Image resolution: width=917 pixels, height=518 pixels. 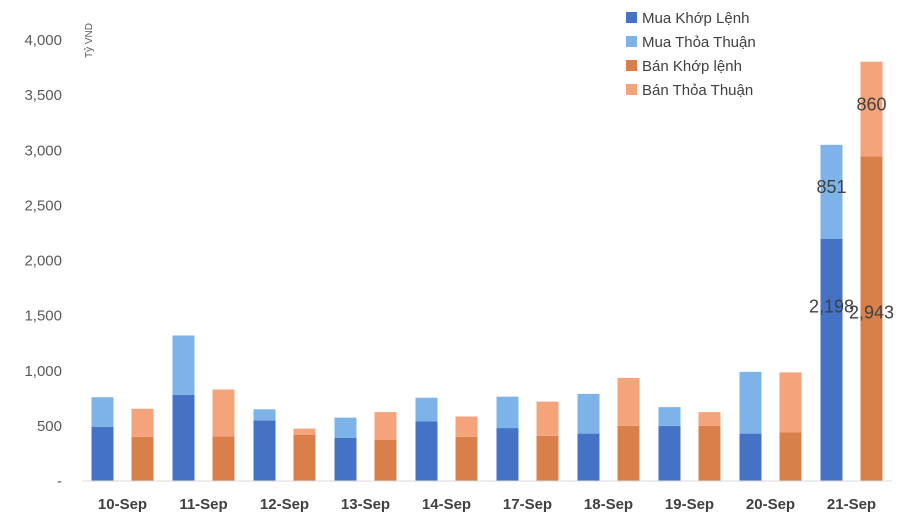 I want to click on y-tick-label: 1,500, so click(x=43, y=316).